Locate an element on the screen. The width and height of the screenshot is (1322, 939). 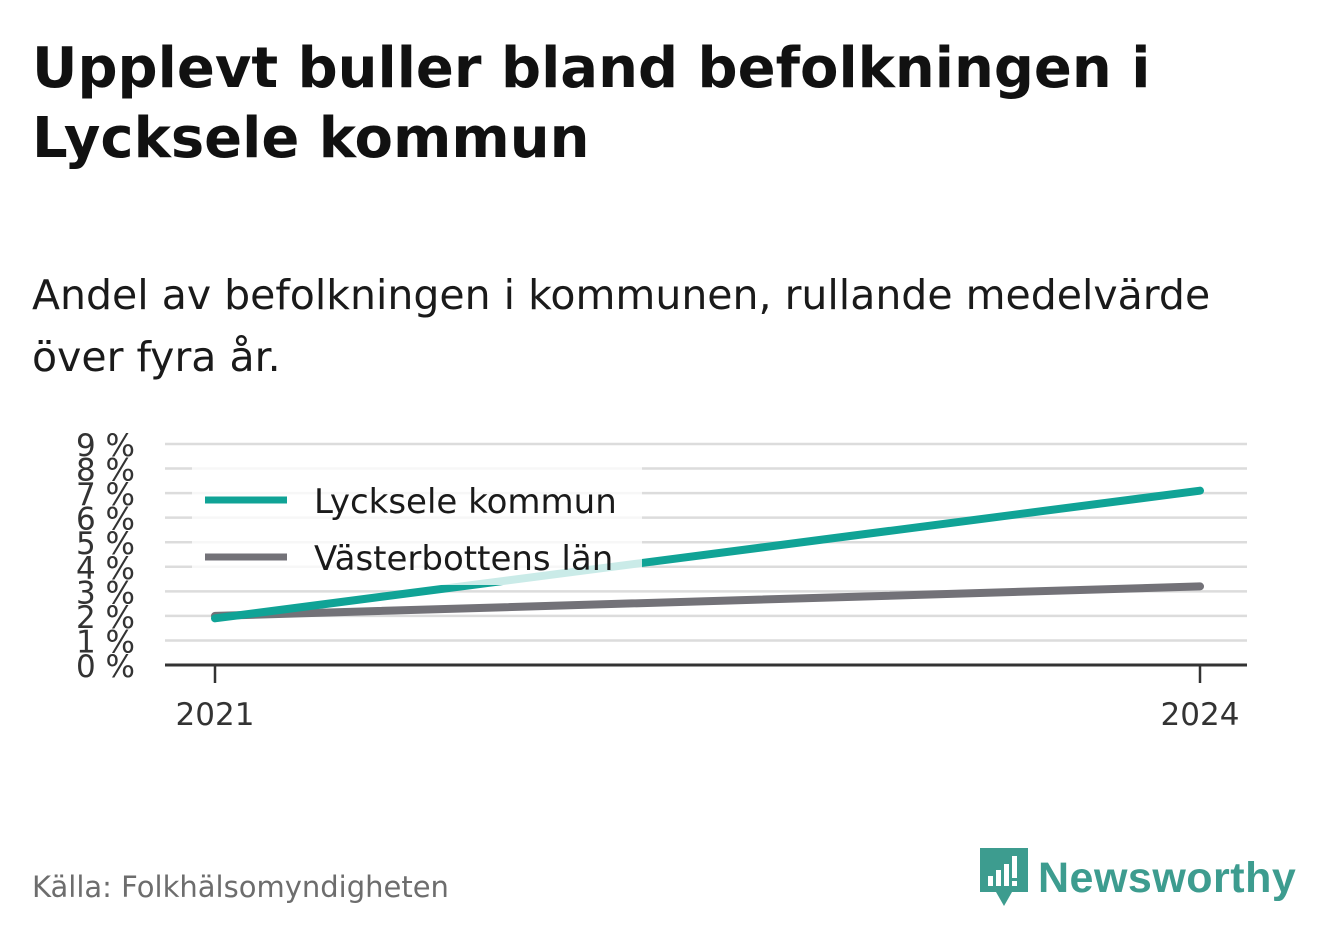
series-lines is located at coordinates (707, 554).